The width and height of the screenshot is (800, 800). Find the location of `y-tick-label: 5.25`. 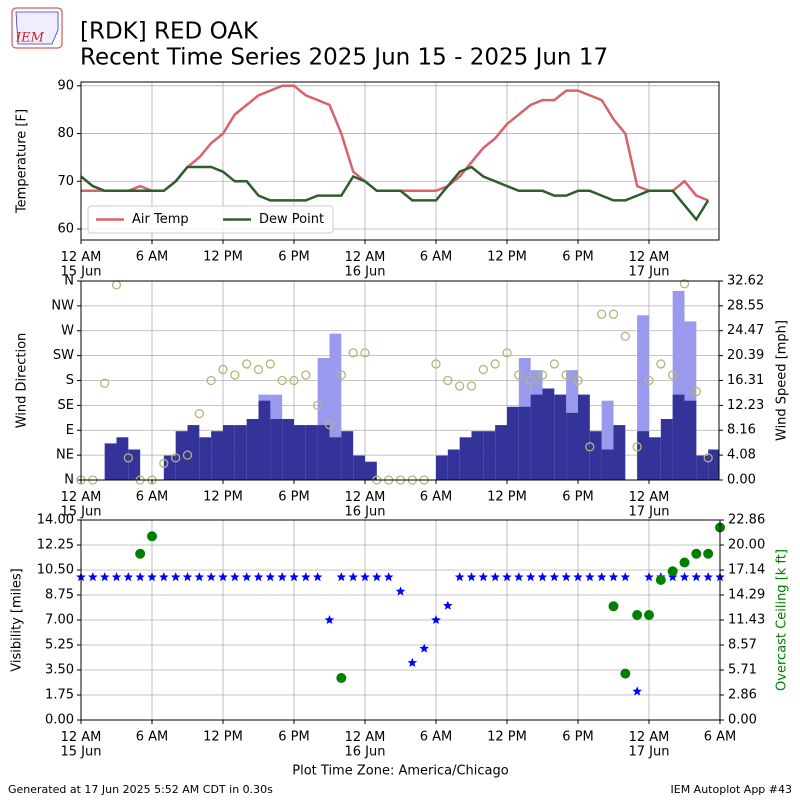

y-tick-label: 5.25 is located at coordinates (59, 645).